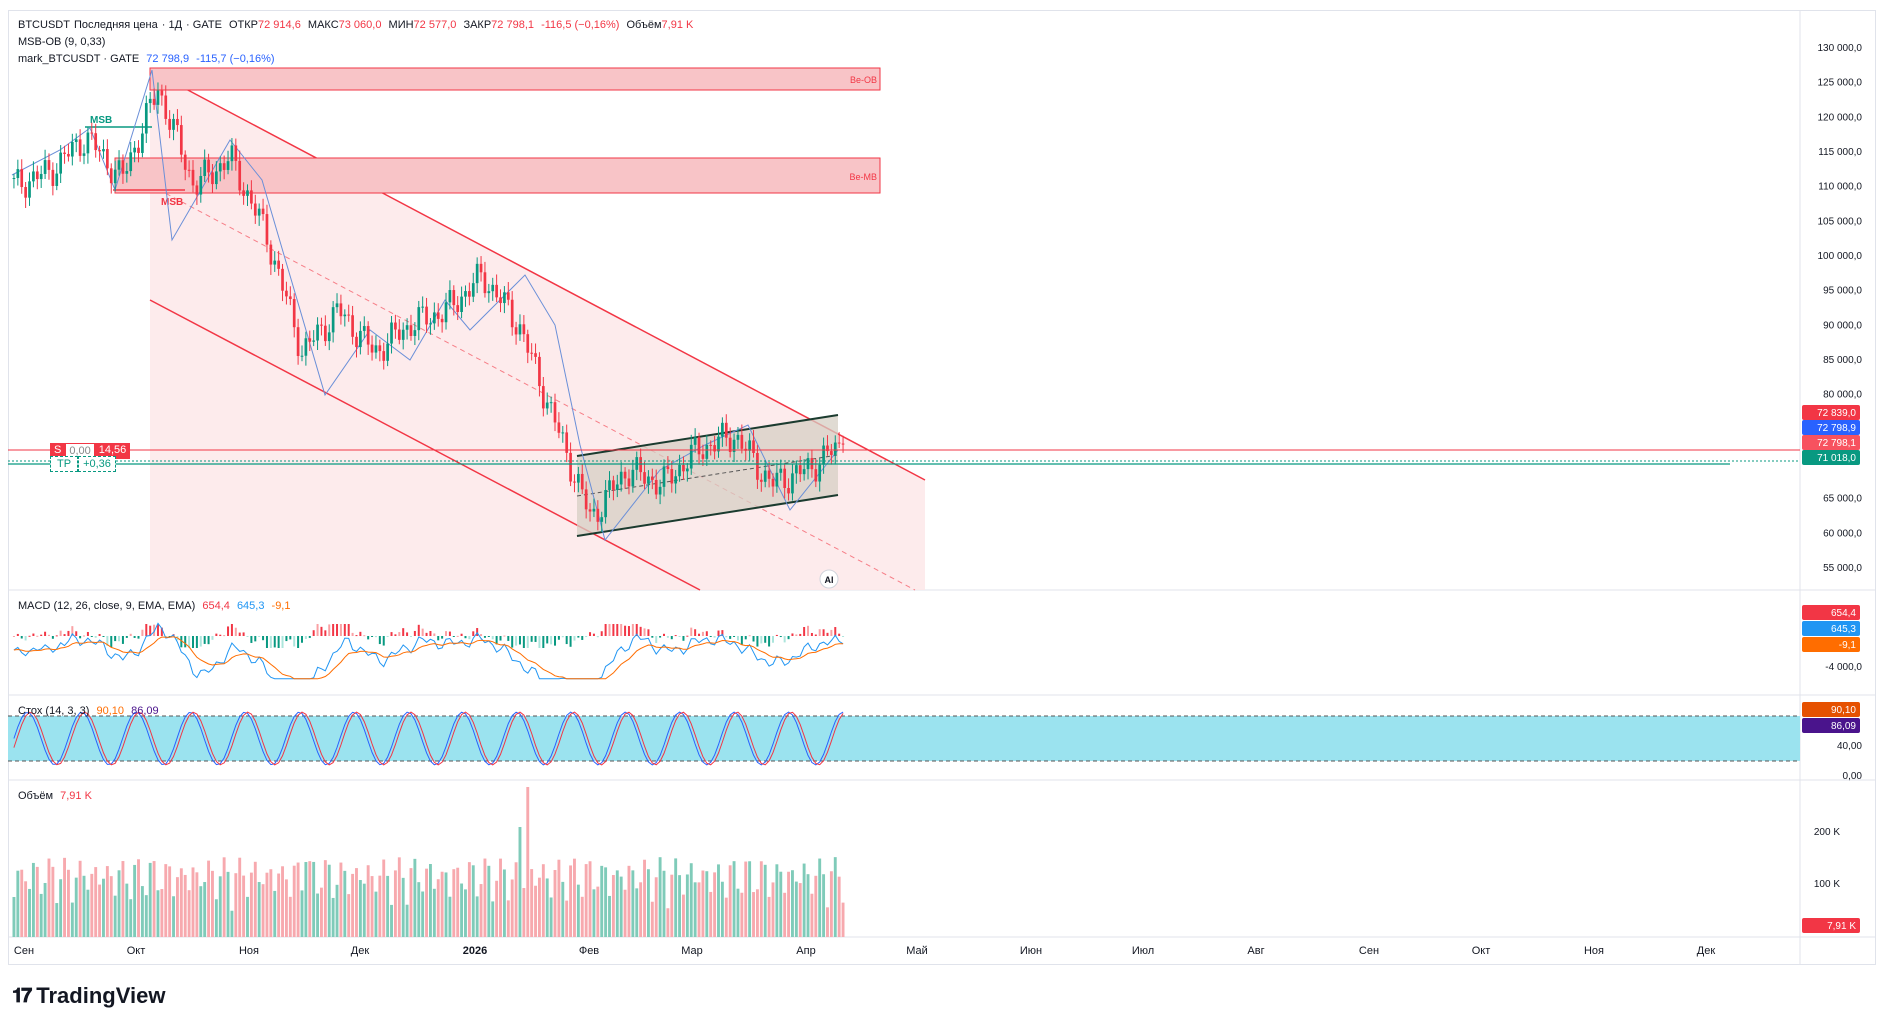 The width and height of the screenshot is (1884, 1025). Describe the element at coordinates (54, 711) in the screenshot. I see `stoch-label: Стох (14, 3, 3)` at that location.